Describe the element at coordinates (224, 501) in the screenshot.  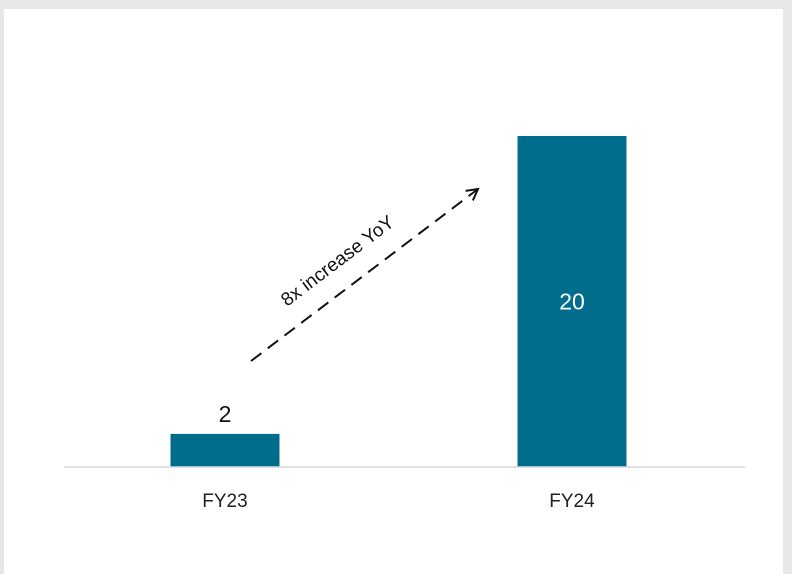
I see `x-tick-label-fy23: FY23` at that location.